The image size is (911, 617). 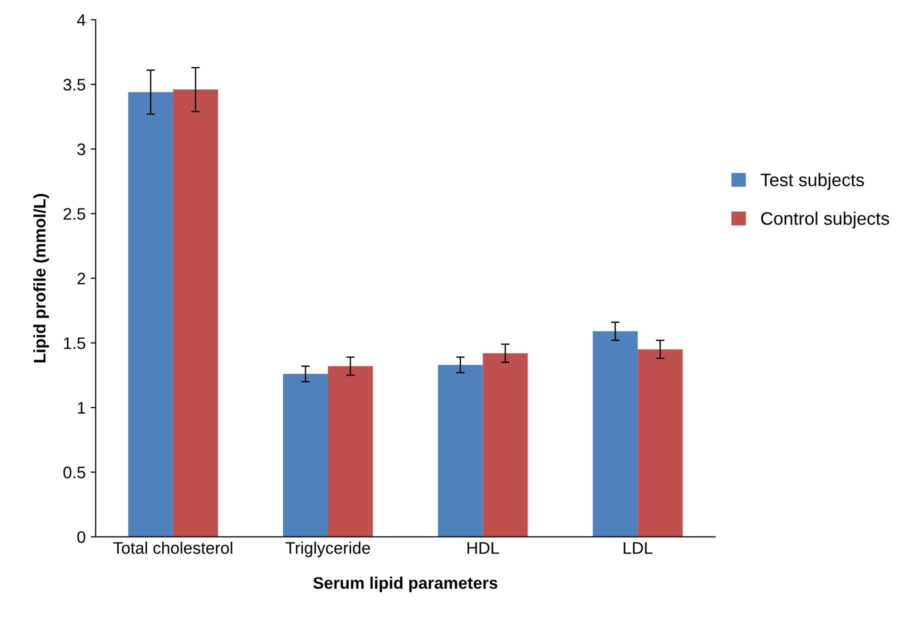 What do you see at coordinates (825, 220) in the screenshot?
I see `legend-label: Control subjects` at bounding box center [825, 220].